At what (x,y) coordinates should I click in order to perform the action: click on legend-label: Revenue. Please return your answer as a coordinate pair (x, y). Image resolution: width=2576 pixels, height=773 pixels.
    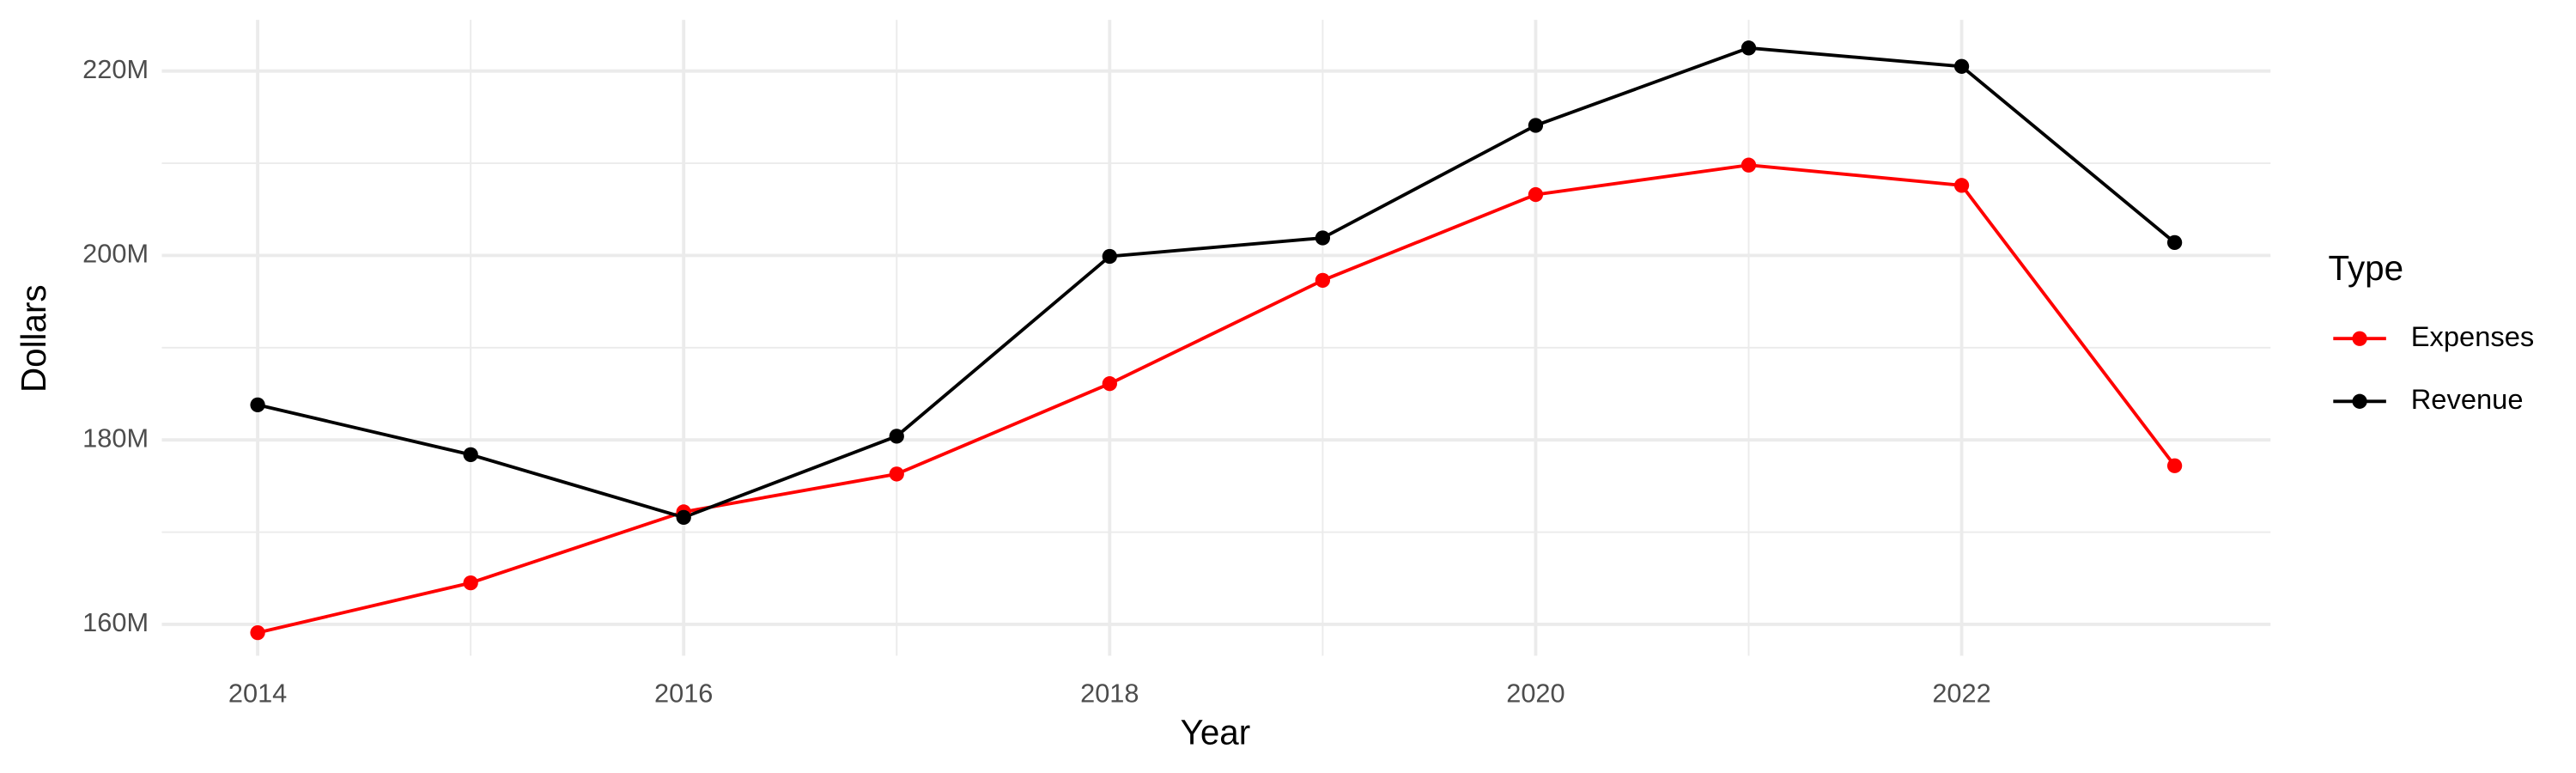
    Looking at the image, I should click on (2467, 399).